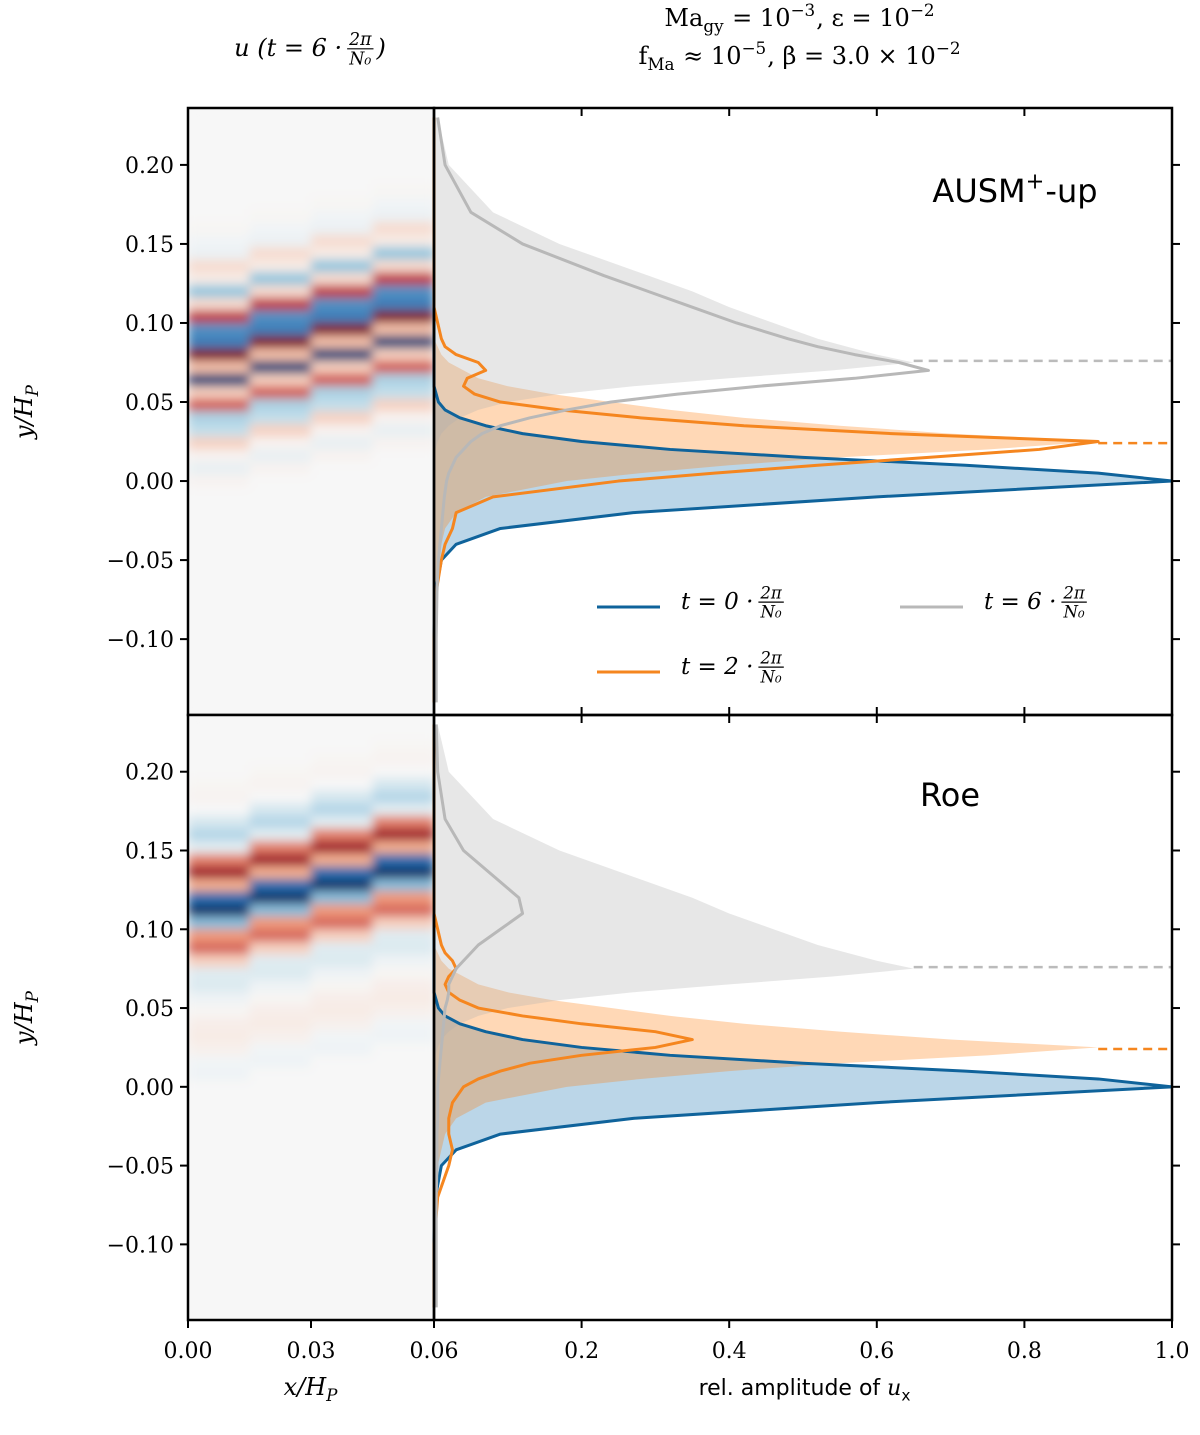  What do you see at coordinates (311, 1351) in the screenshot?
I see `x-tick-label: 0.03` at bounding box center [311, 1351].